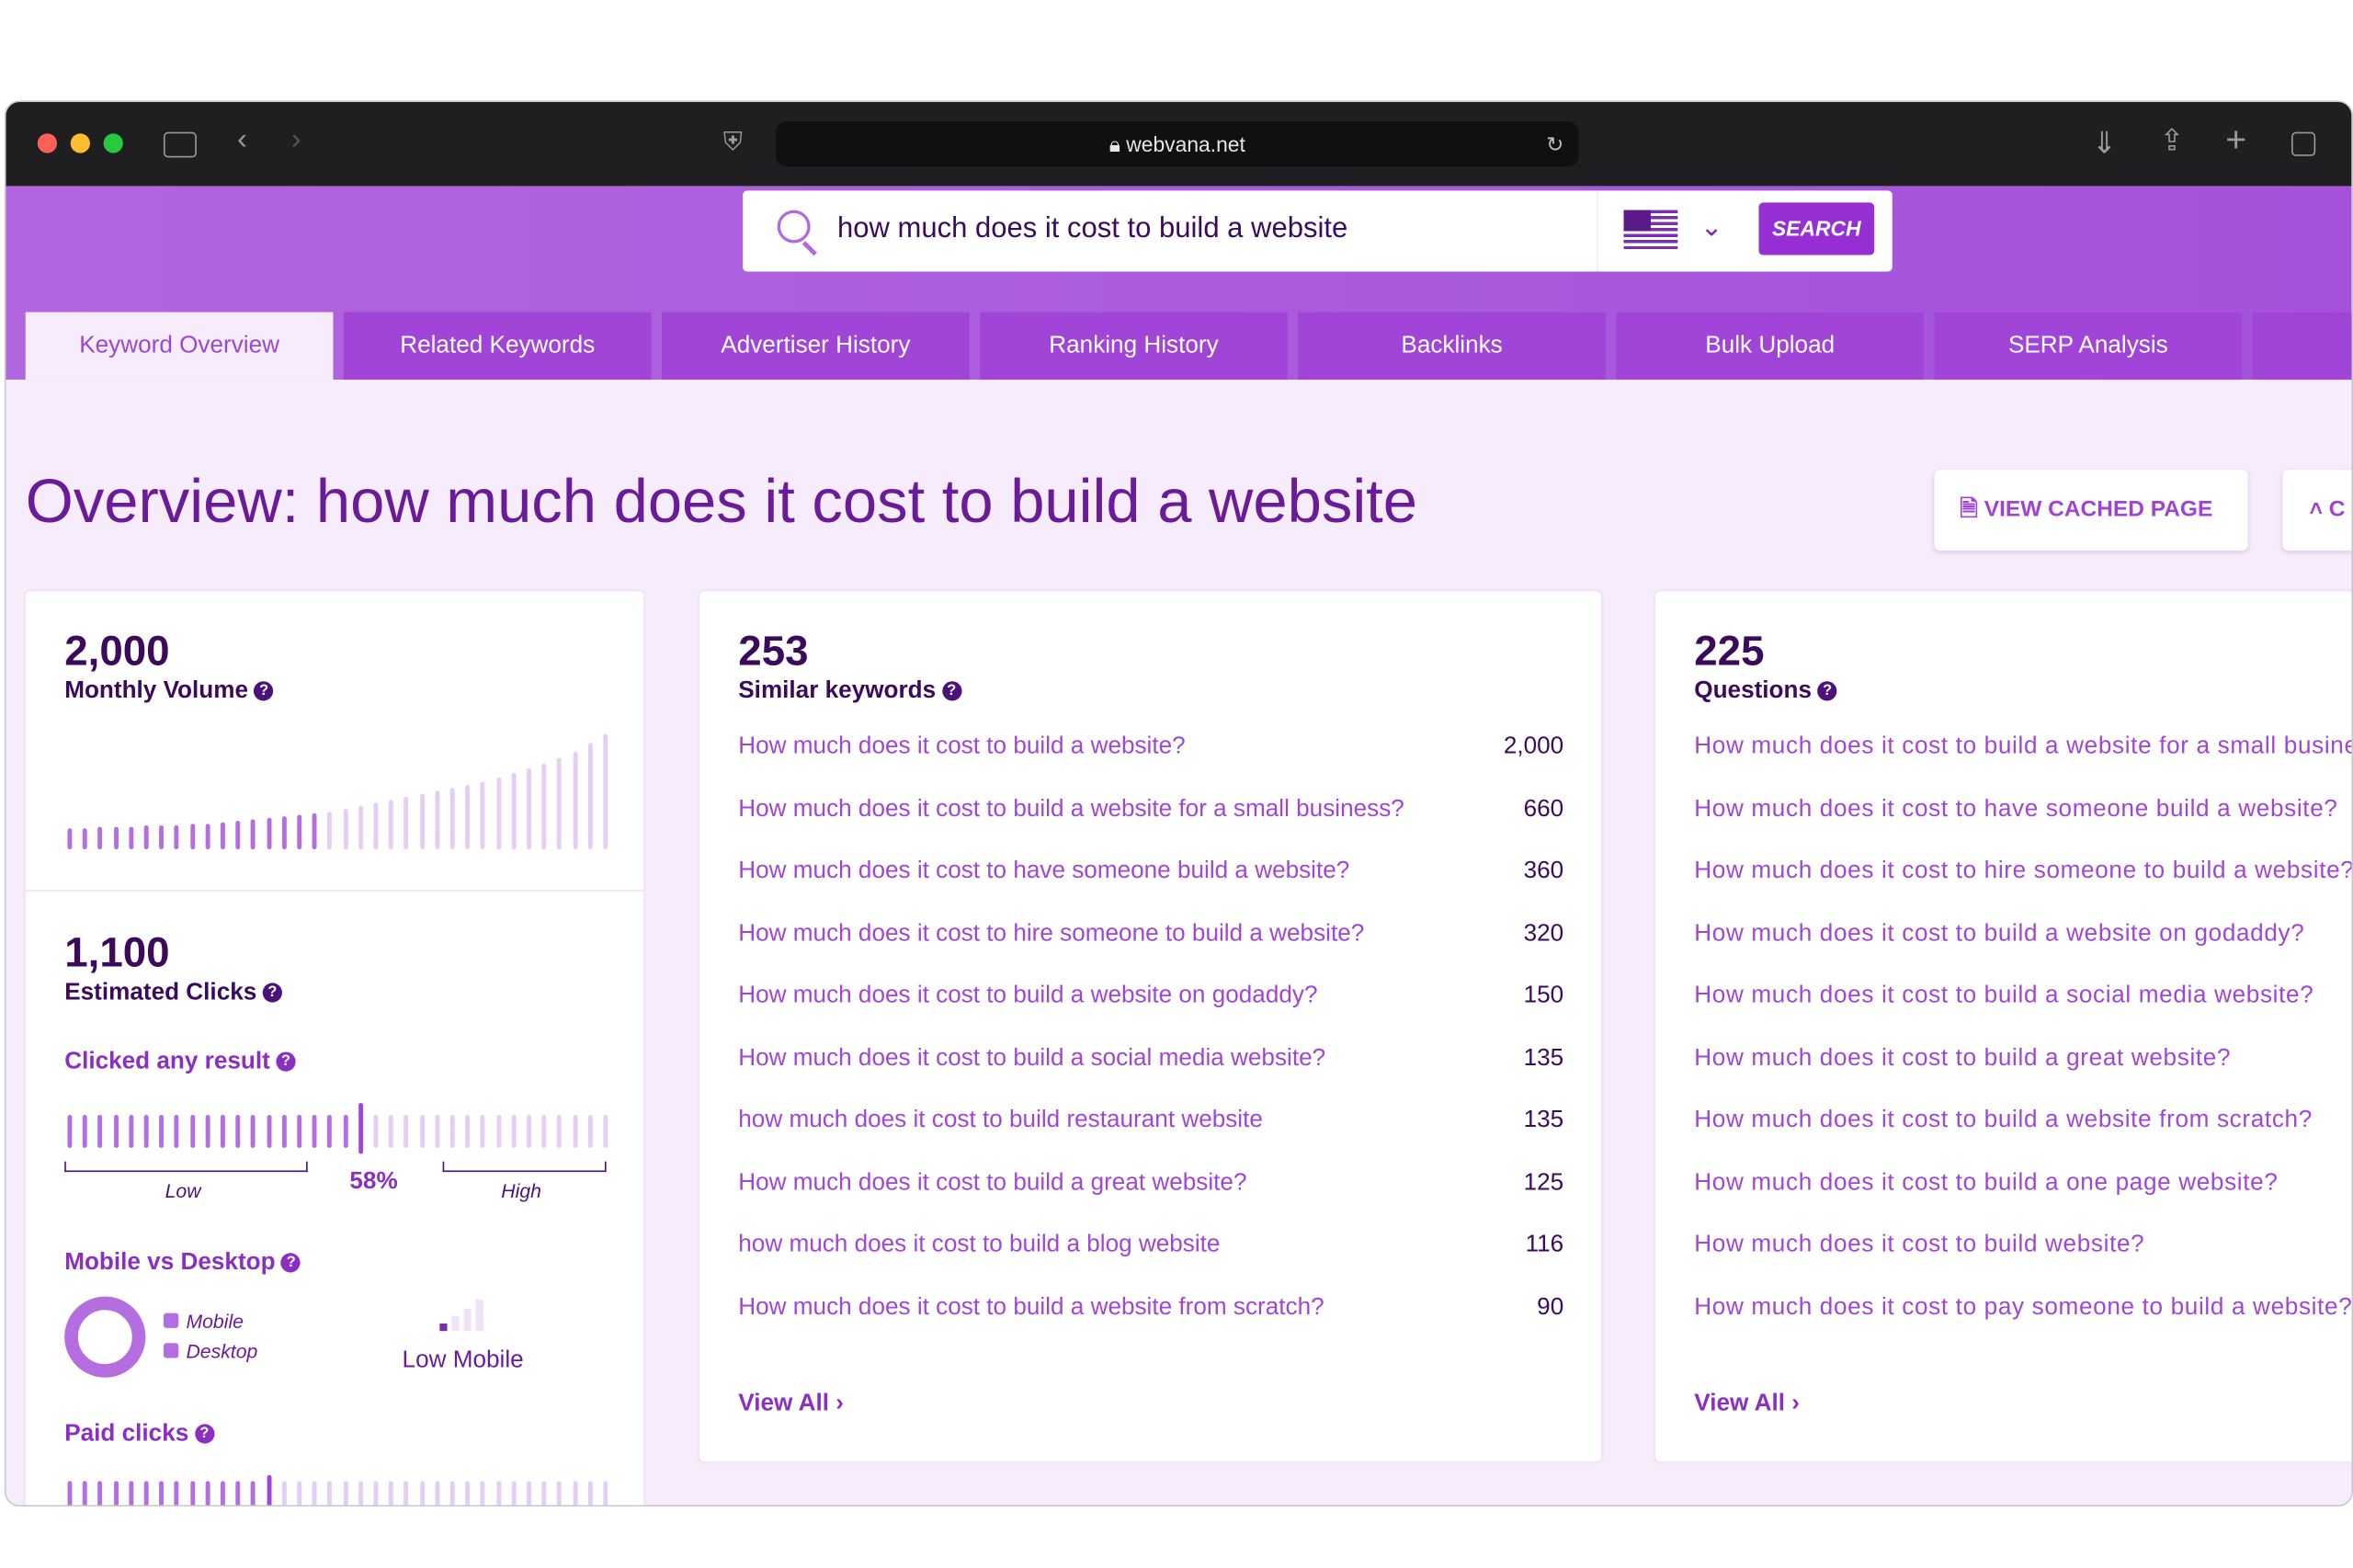 Image resolution: width=2353 pixels, height=1568 pixels. Describe the element at coordinates (497, 346) in the screenshot. I see `tab-related-keywords: Related Keywords` at that location.